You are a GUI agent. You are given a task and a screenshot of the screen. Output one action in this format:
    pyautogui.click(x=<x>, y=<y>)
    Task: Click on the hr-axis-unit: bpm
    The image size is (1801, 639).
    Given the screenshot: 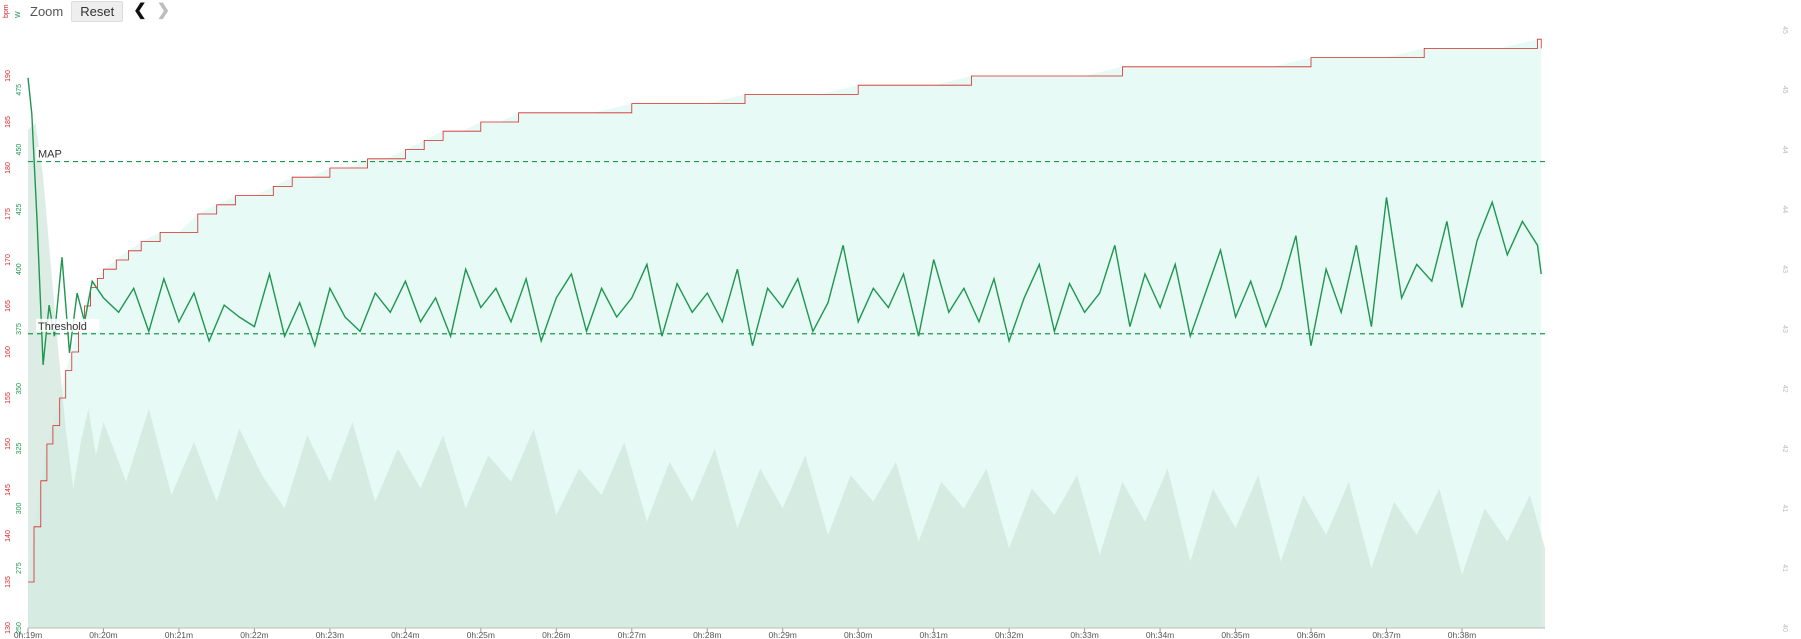 What is the action you would take?
    pyautogui.click(x=6, y=11)
    